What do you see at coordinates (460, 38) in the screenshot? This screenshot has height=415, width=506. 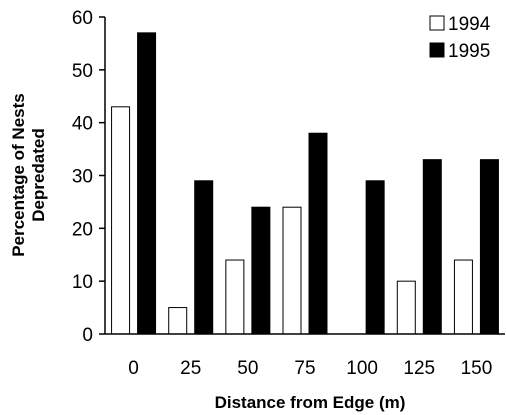 I see `legend: 1994 1995` at bounding box center [460, 38].